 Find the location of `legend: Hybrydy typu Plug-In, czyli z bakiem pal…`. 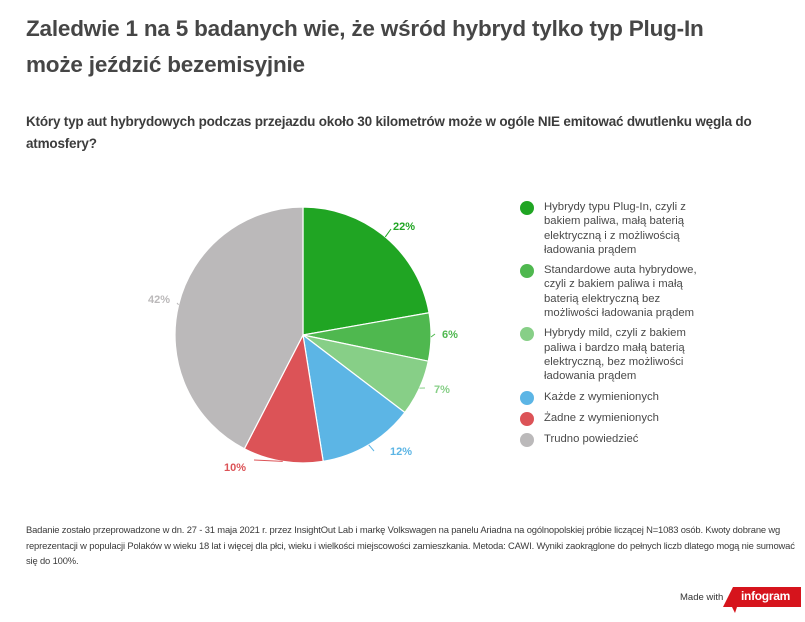

legend: Hybrydy typu Plug-In, czyli z bakiem pal… is located at coordinates (615, 326).